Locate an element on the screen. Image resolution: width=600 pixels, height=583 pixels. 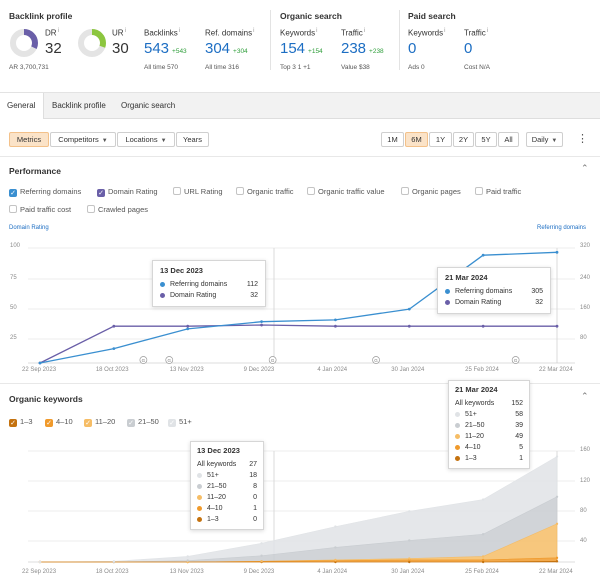
filter-21-50: ✓ 21–50 is located at coordinates (143, 422).